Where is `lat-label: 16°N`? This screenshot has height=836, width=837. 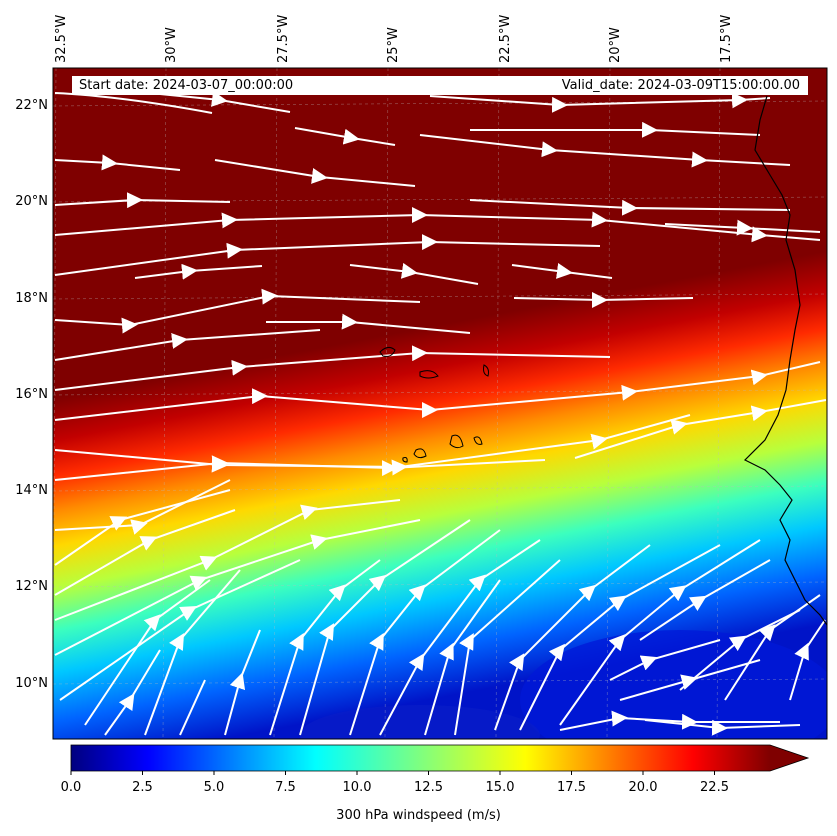
lat-label: 16°N is located at coordinates (31, 394).